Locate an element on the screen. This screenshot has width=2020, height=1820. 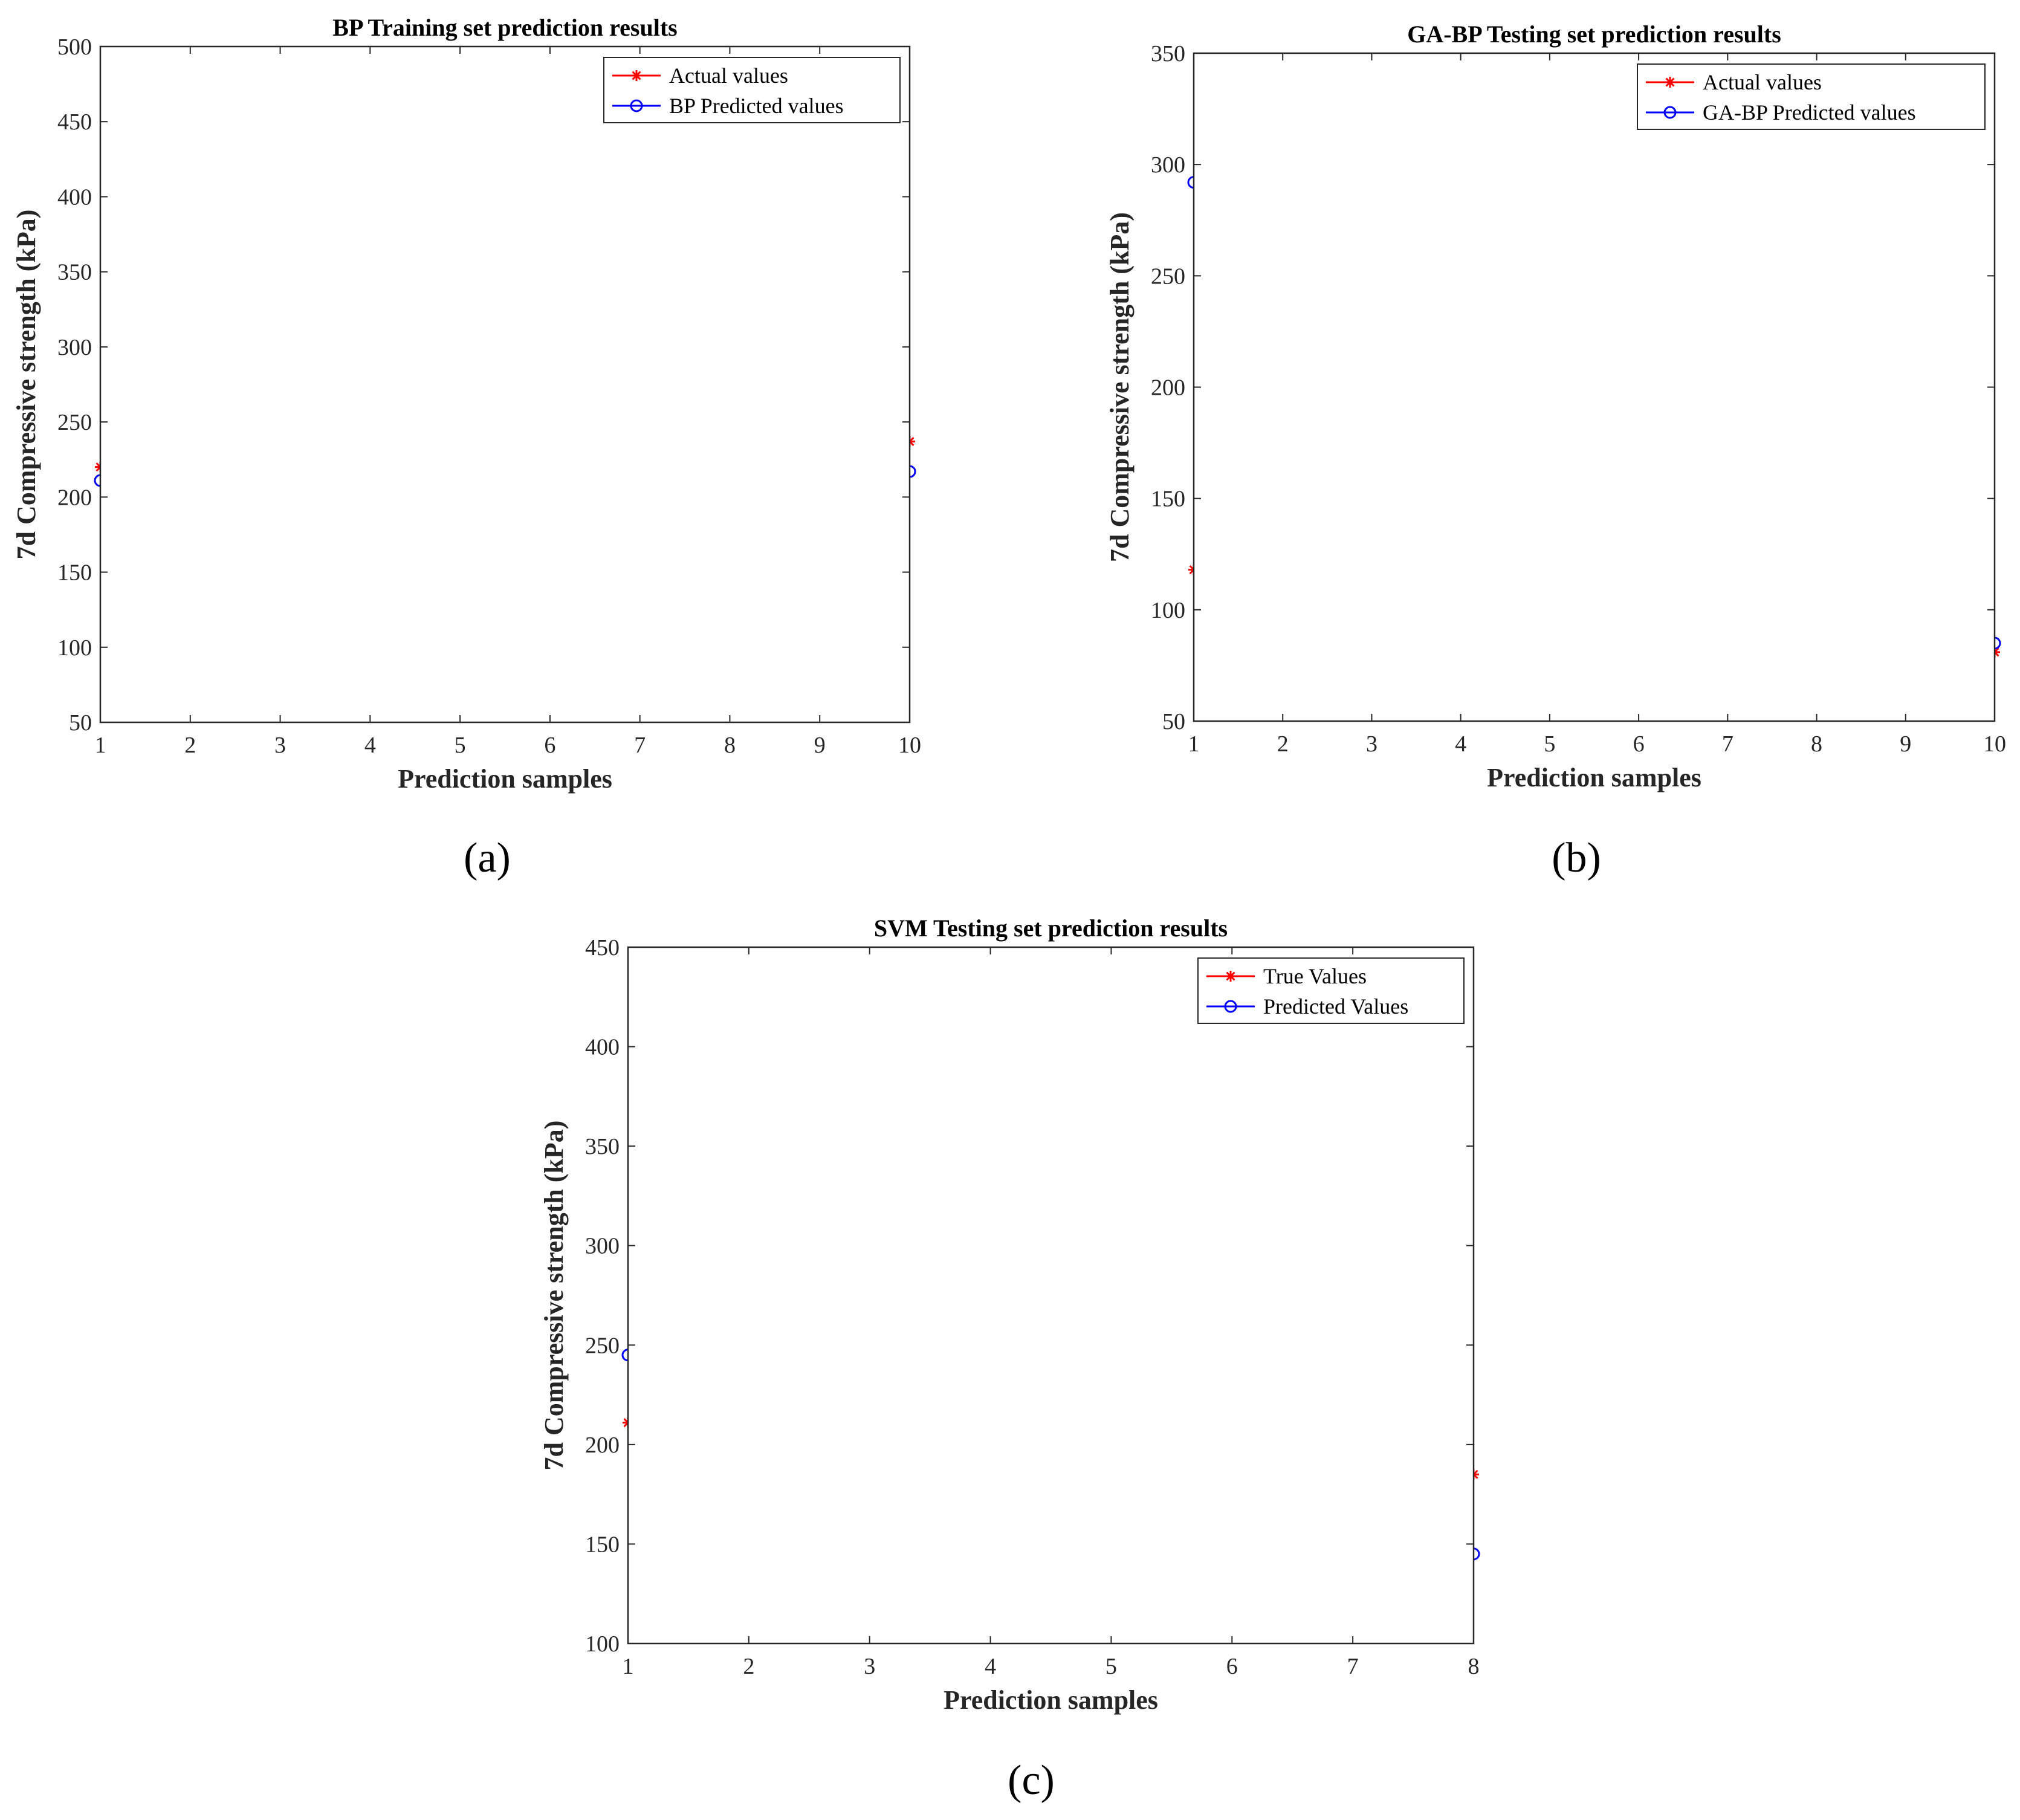
panel-label: (c) is located at coordinates (1031, 1780).